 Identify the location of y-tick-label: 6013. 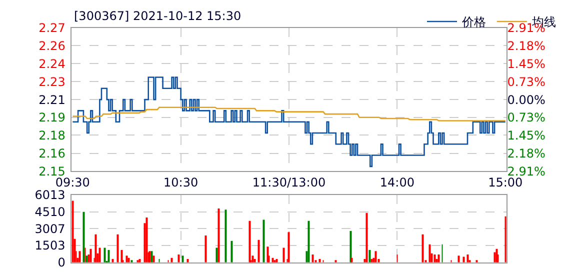
(50, 195).